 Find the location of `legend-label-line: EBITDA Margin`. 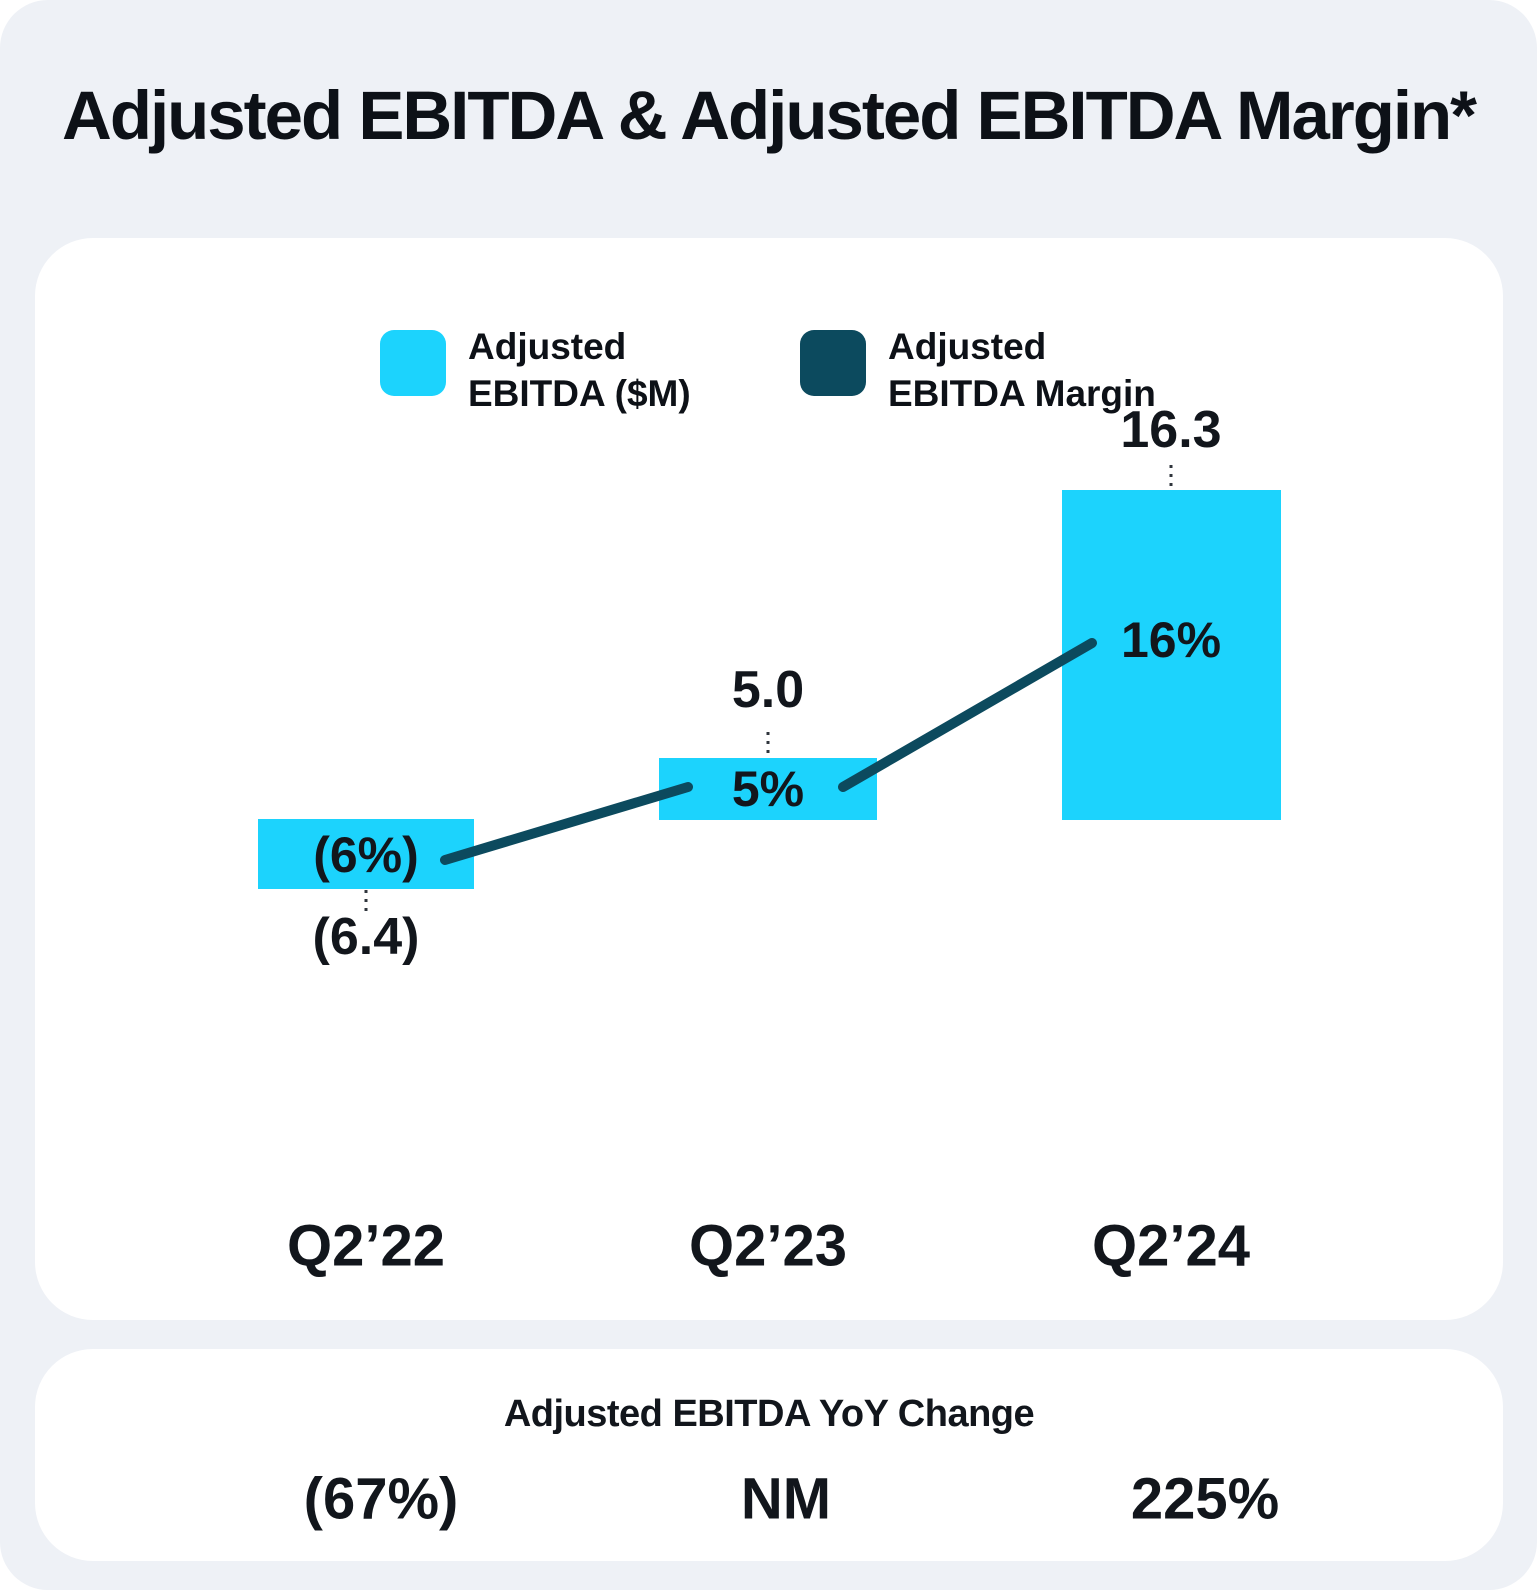

legend-label-line: EBITDA Margin is located at coordinates (1022, 393).